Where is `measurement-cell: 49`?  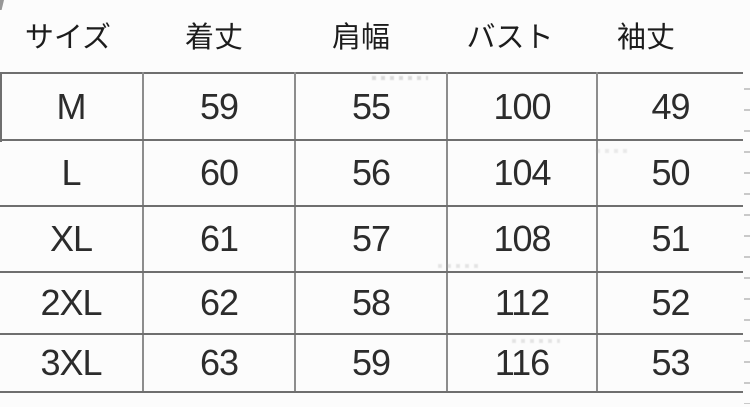 measurement-cell: 49 is located at coordinates (670, 106).